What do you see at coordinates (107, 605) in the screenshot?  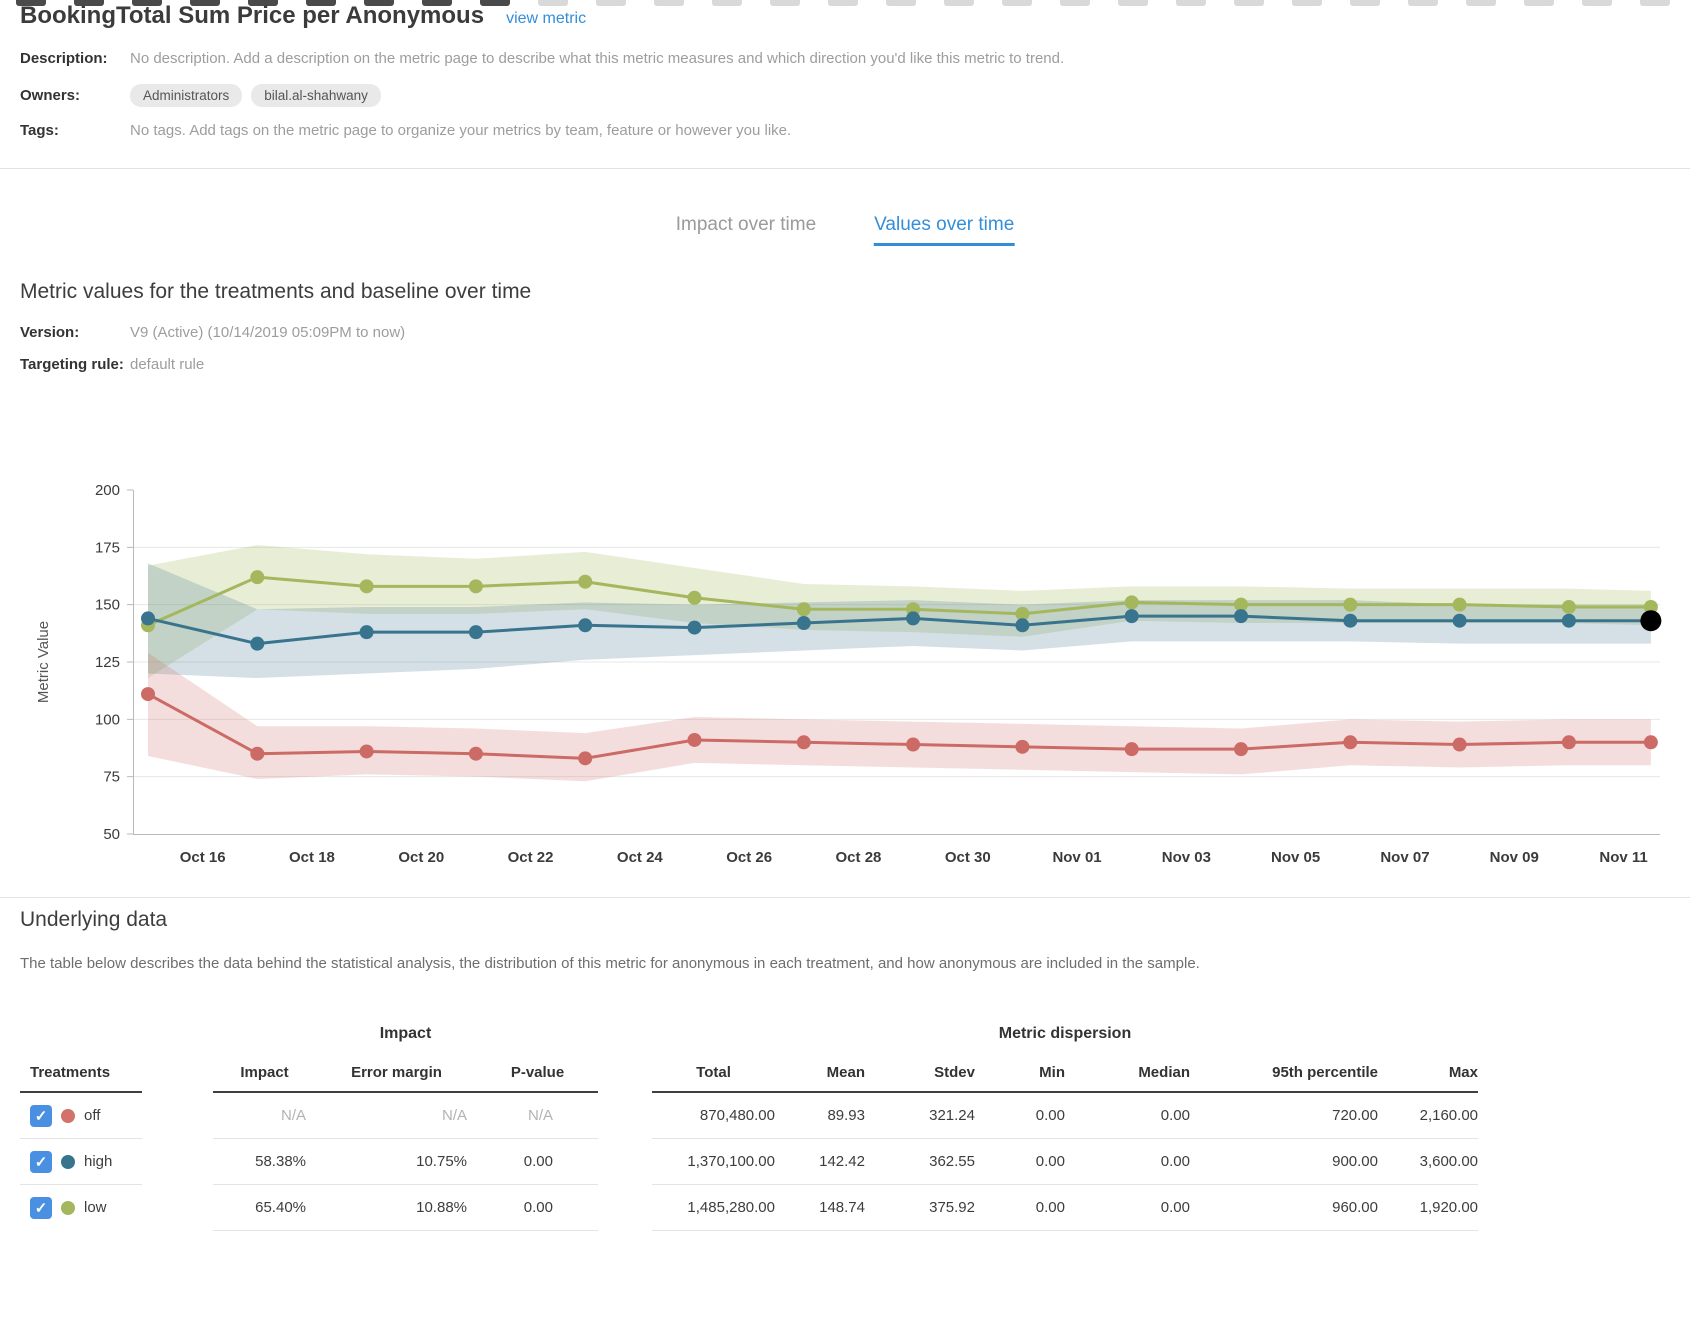 I see `y-tick-label: 150` at bounding box center [107, 605].